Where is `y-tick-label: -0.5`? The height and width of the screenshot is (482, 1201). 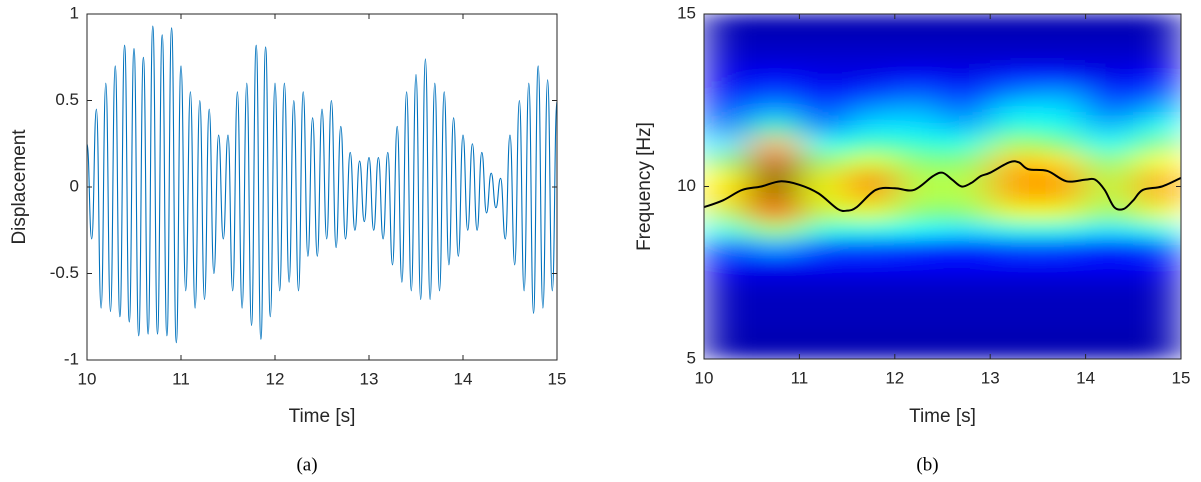
y-tick-label: -0.5 is located at coordinates (64, 272).